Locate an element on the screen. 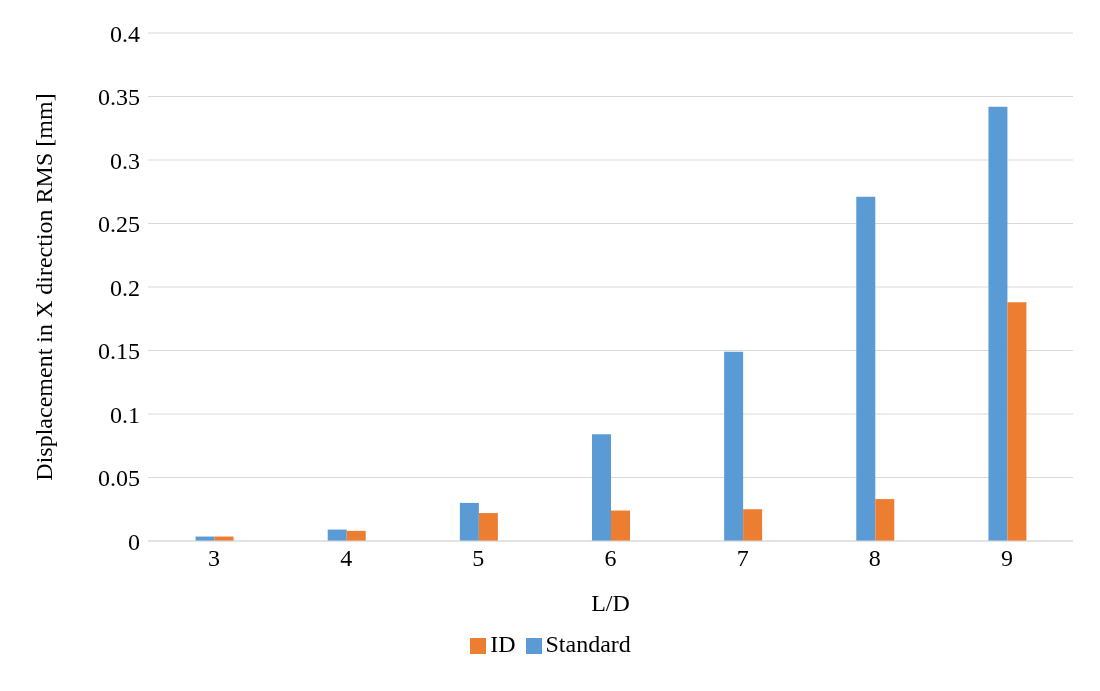 The height and width of the screenshot is (691, 1100). x-tick-label: 9 is located at coordinates (1006, 558).